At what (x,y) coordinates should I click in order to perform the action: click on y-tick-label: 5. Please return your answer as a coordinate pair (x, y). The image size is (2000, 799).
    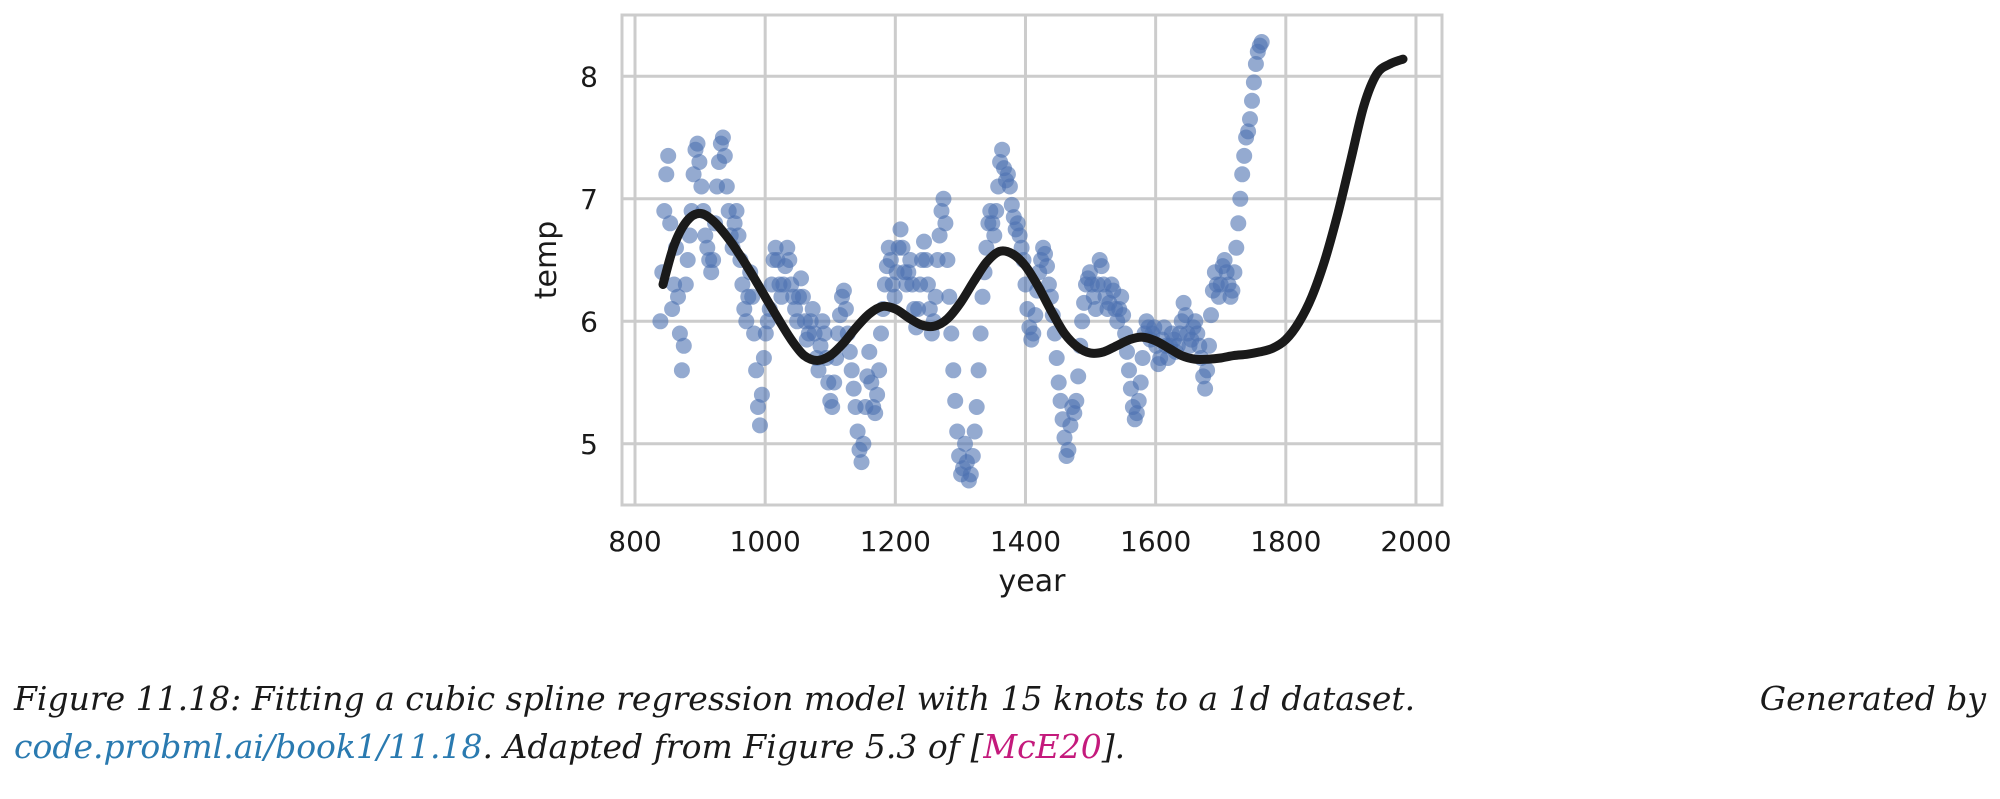
    Looking at the image, I should click on (589, 444).